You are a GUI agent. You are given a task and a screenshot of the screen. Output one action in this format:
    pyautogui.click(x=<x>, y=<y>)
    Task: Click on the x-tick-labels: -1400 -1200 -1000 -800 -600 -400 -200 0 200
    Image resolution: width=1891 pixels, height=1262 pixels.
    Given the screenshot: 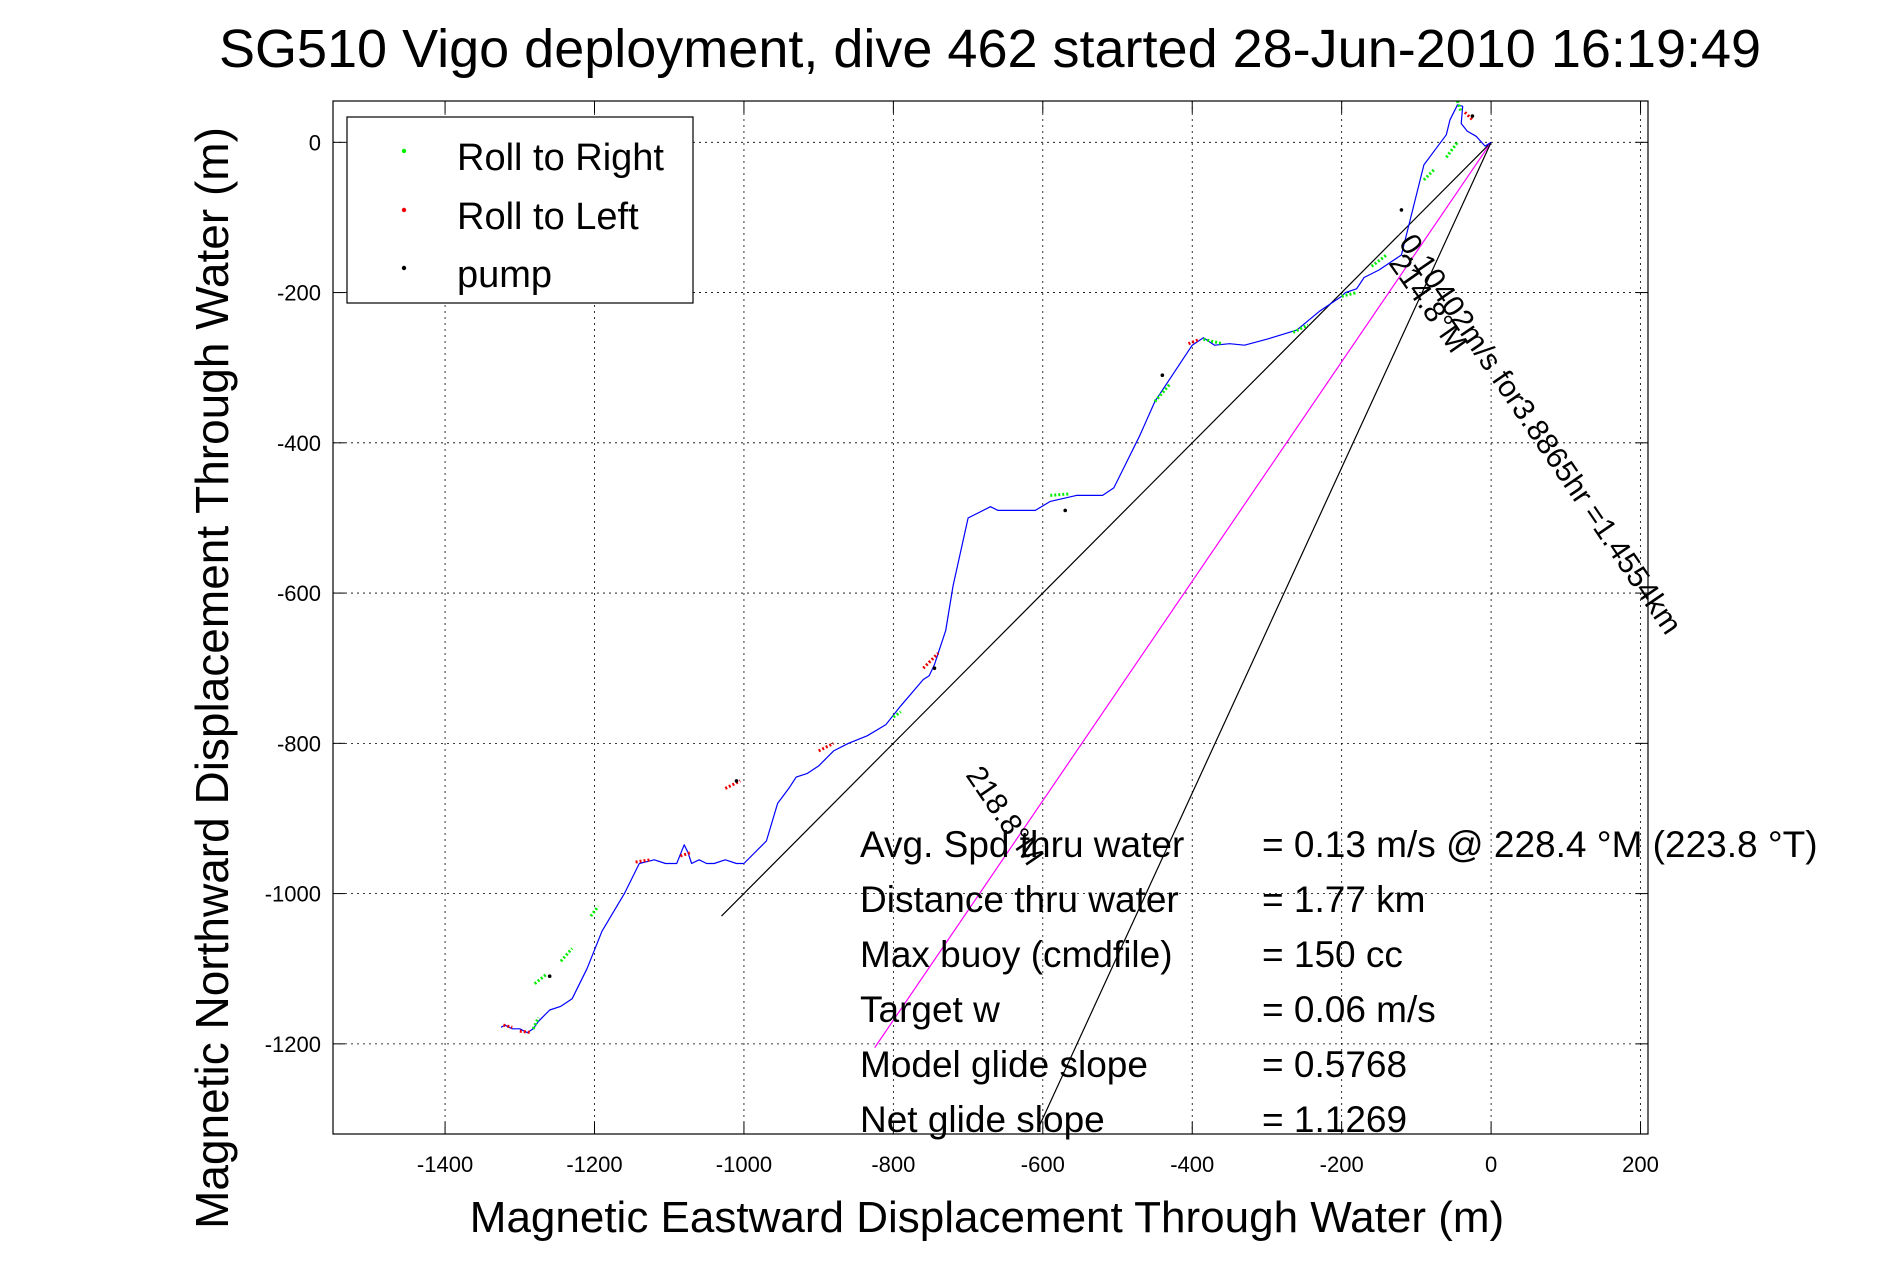 What is the action you would take?
    pyautogui.click(x=1038, y=1164)
    